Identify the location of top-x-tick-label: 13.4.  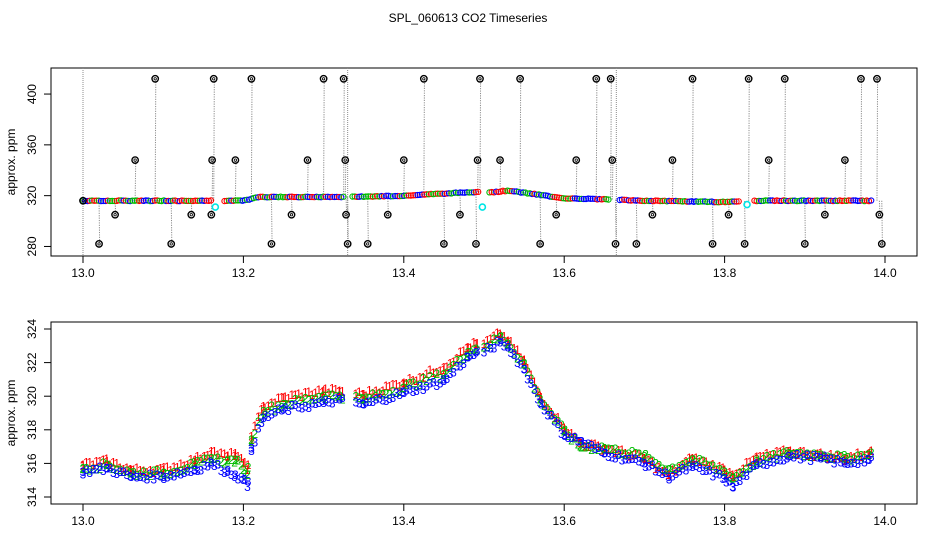
(404, 273).